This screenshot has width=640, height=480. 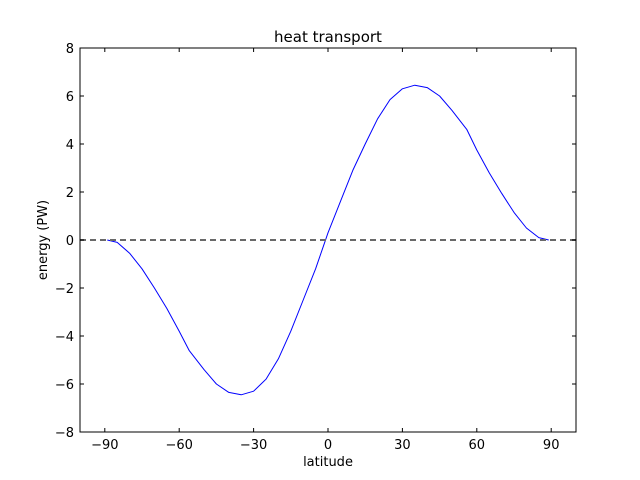 What do you see at coordinates (178, 445) in the screenshot?
I see `x-tick-label: −60` at bounding box center [178, 445].